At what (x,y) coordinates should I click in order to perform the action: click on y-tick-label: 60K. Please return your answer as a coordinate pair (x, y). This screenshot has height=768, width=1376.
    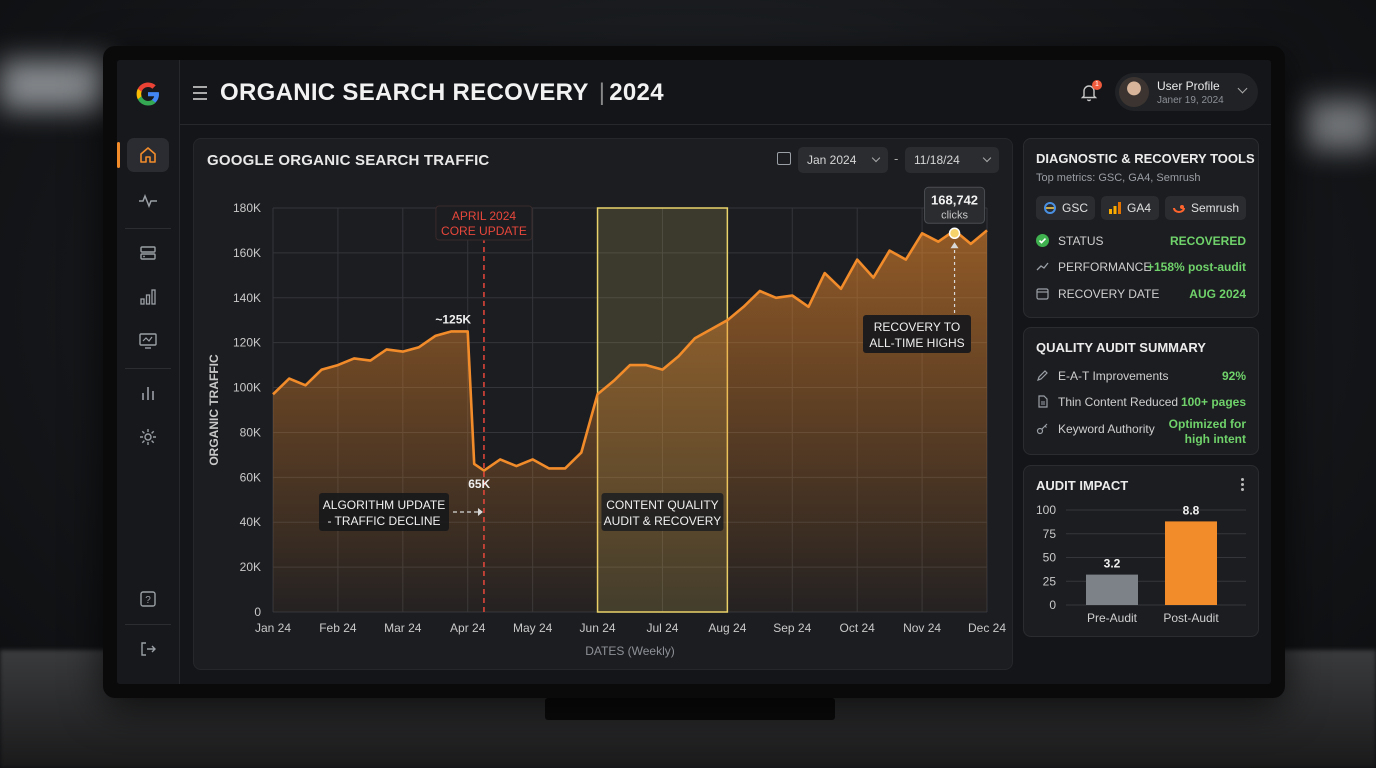
    Looking at the image, I should click on (250, 477).